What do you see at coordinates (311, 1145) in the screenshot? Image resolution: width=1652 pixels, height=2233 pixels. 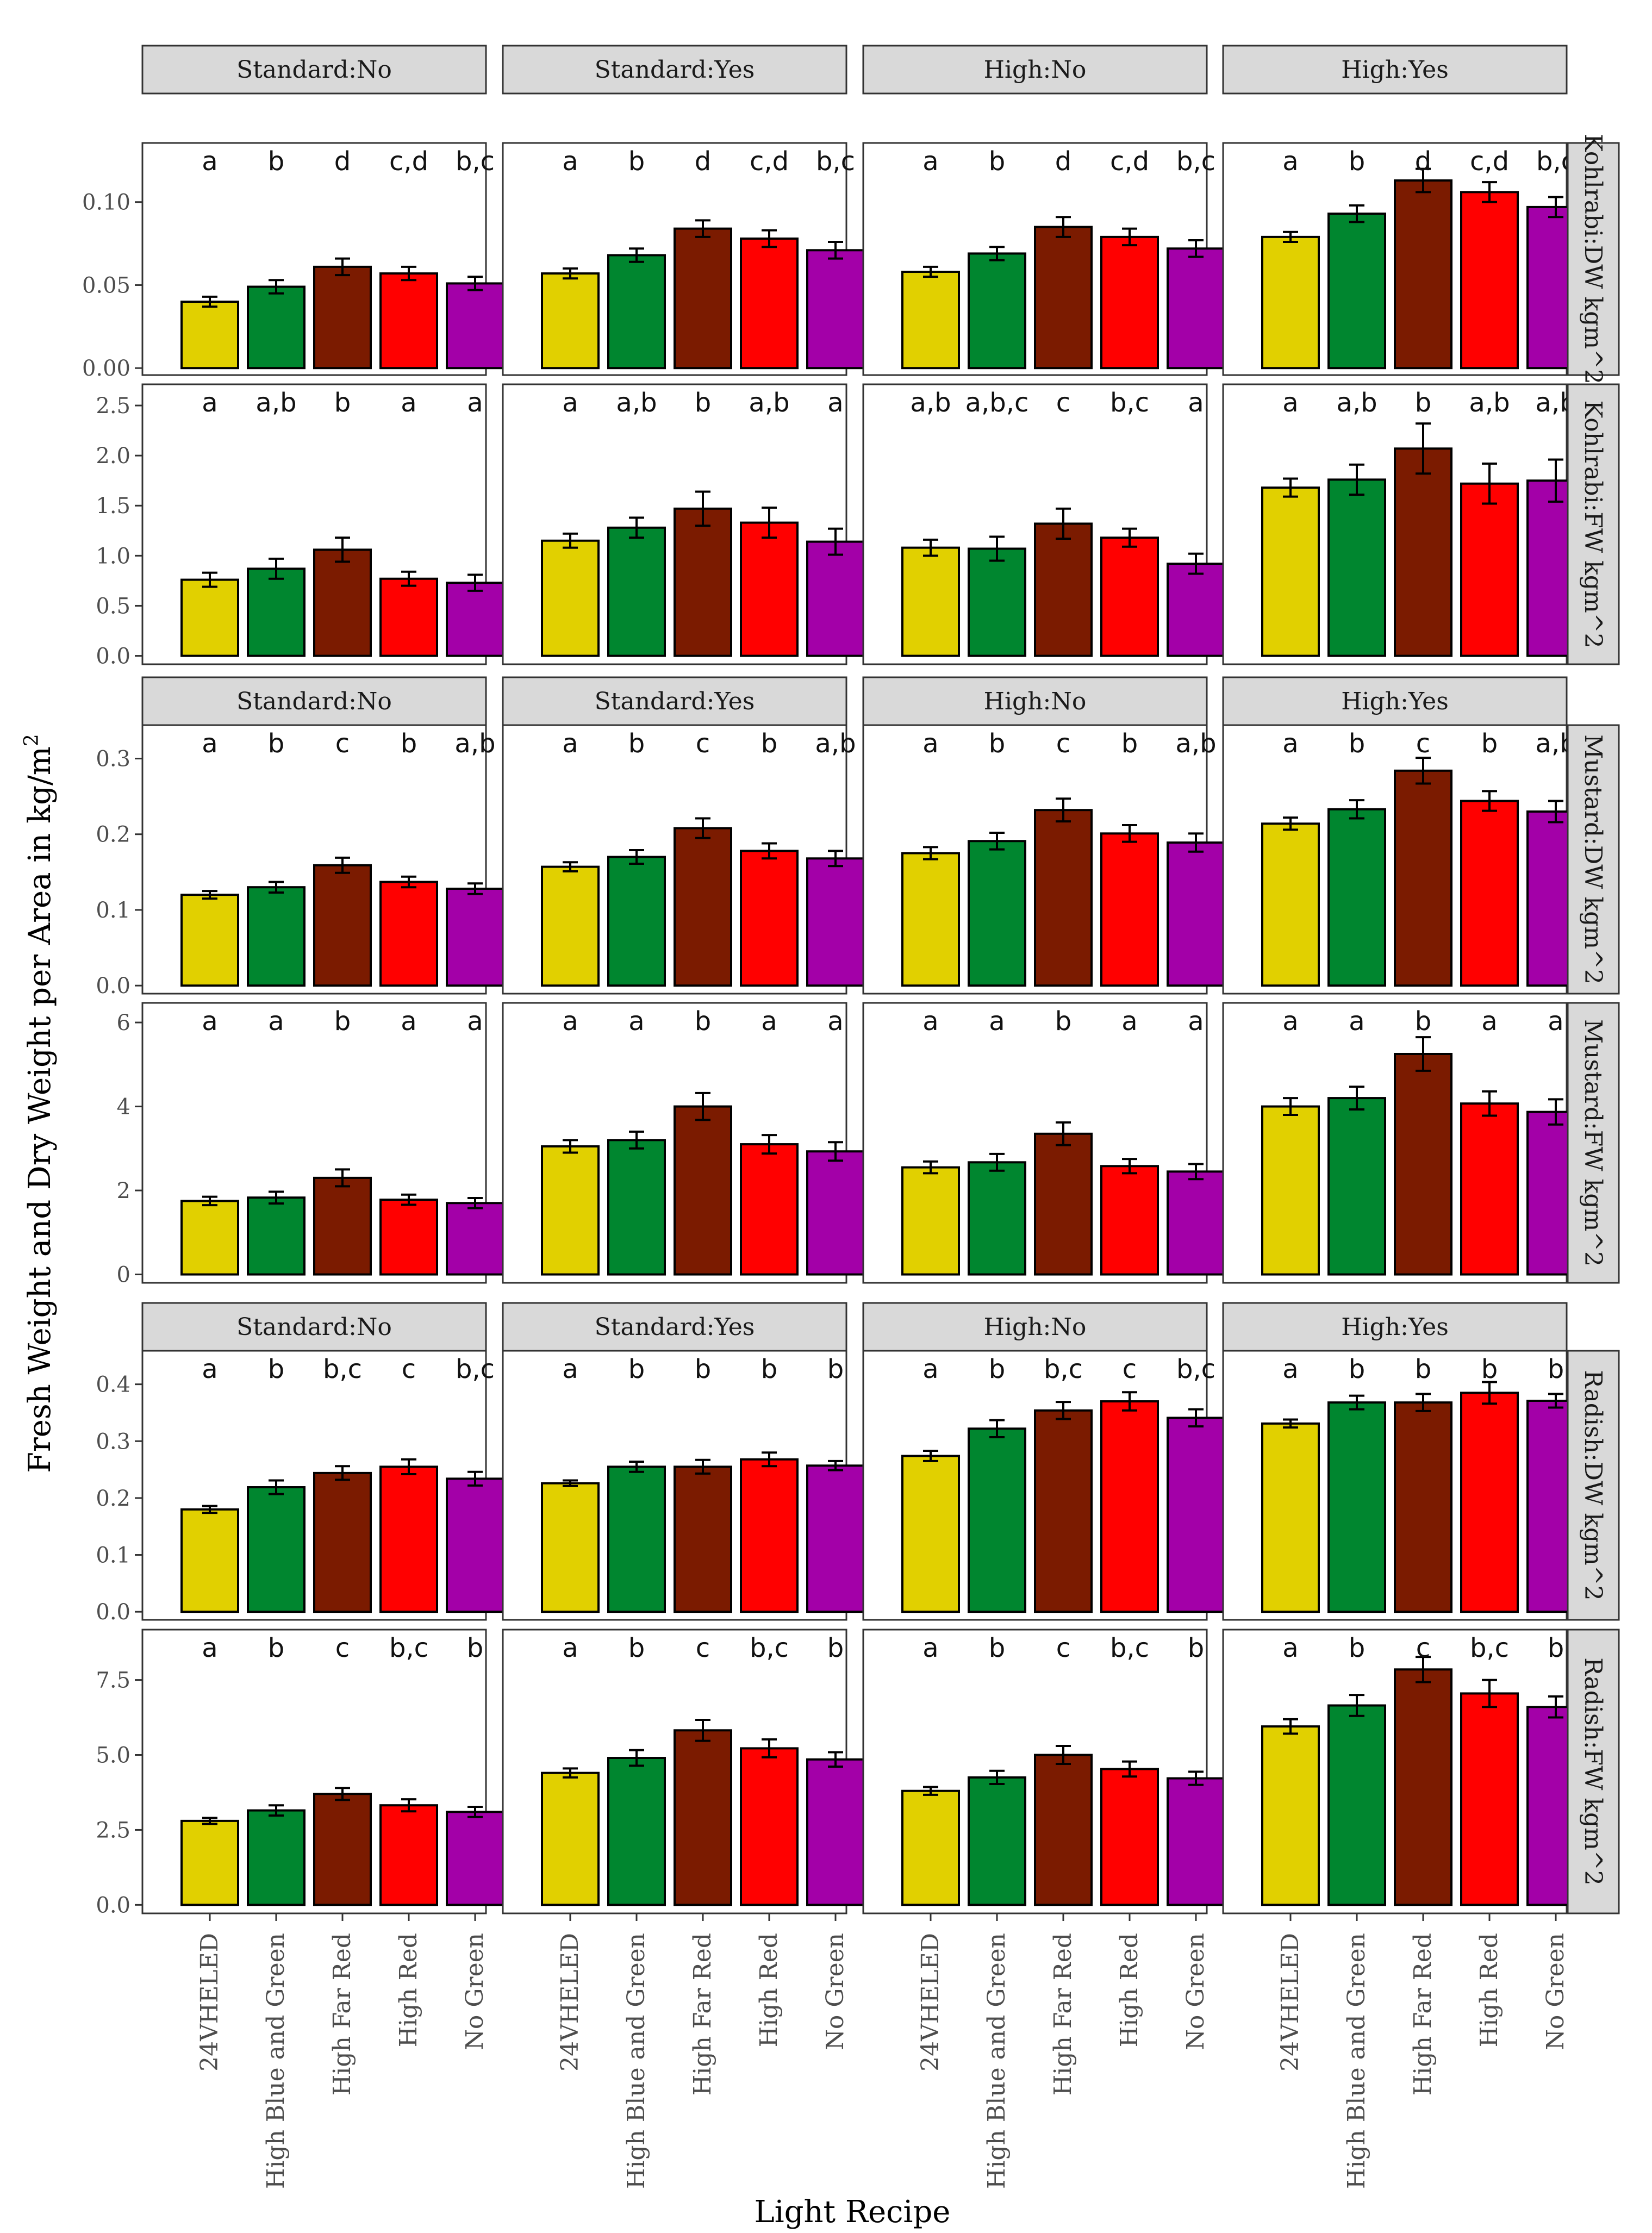 I see `panel-3-0: 0 2 4 6 a a b a a` at bounding box center [311, 1145].